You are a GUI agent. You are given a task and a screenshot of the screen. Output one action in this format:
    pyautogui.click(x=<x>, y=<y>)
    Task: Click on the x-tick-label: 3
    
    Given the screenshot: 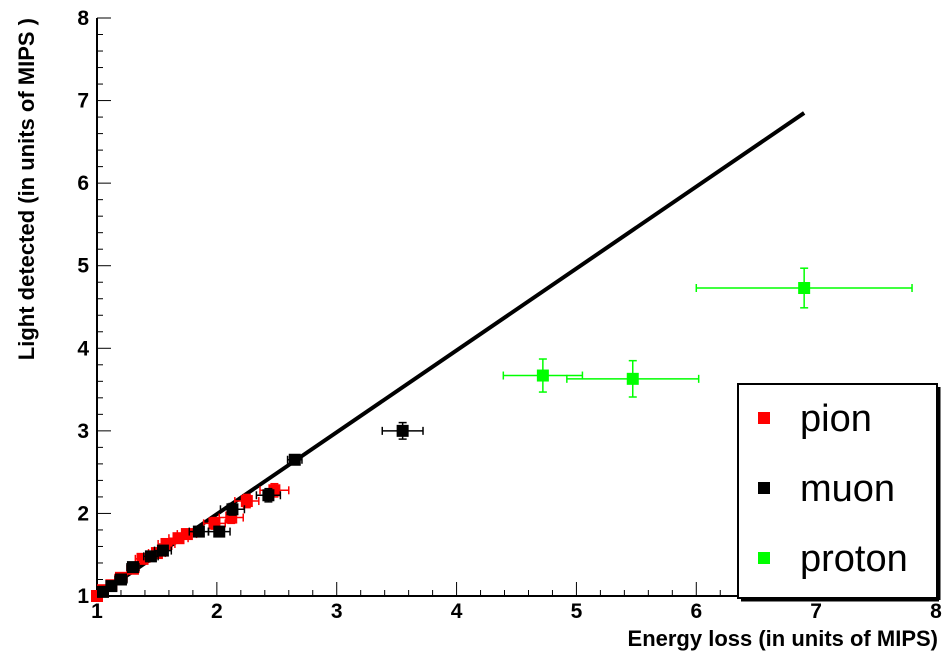 What is the action you would take?
    pyautogui.click(x=337, y=611)
    